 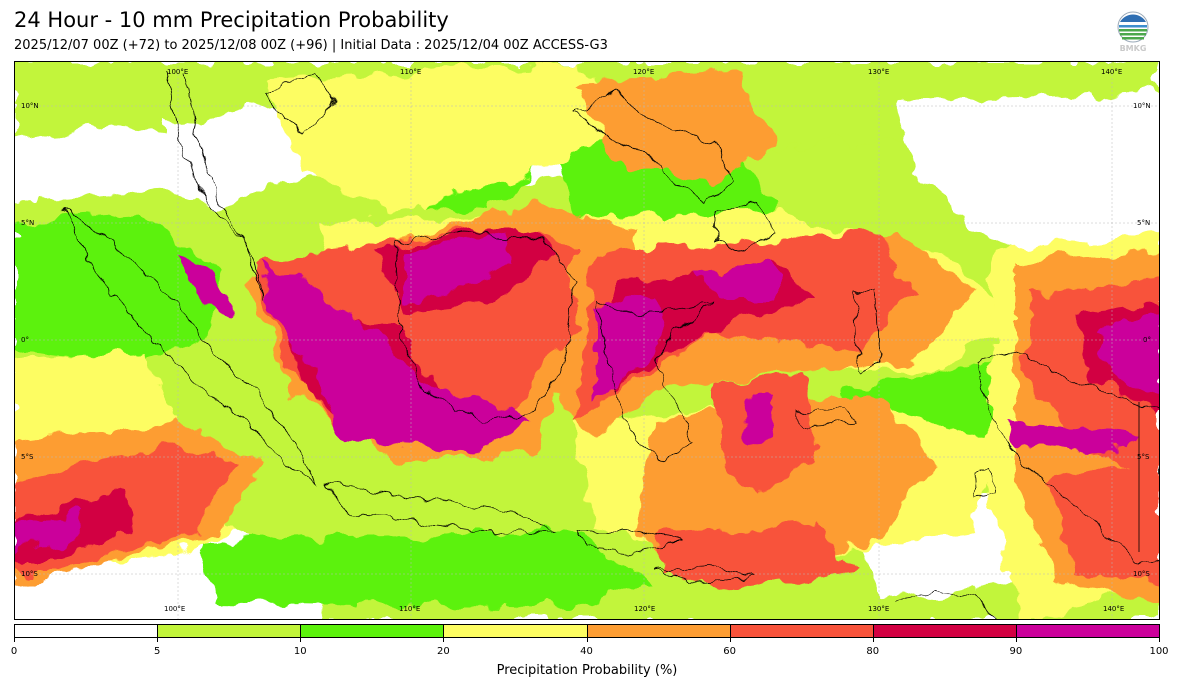 I want to click on lat-label-left: 10°N, so click(x=30, y=106).